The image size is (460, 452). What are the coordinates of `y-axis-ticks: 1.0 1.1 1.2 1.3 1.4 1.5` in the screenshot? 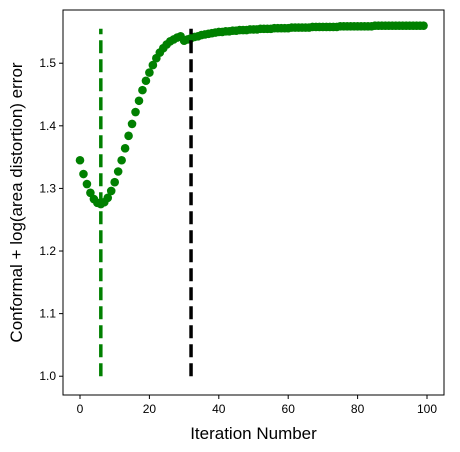 It's located at (51, 219).